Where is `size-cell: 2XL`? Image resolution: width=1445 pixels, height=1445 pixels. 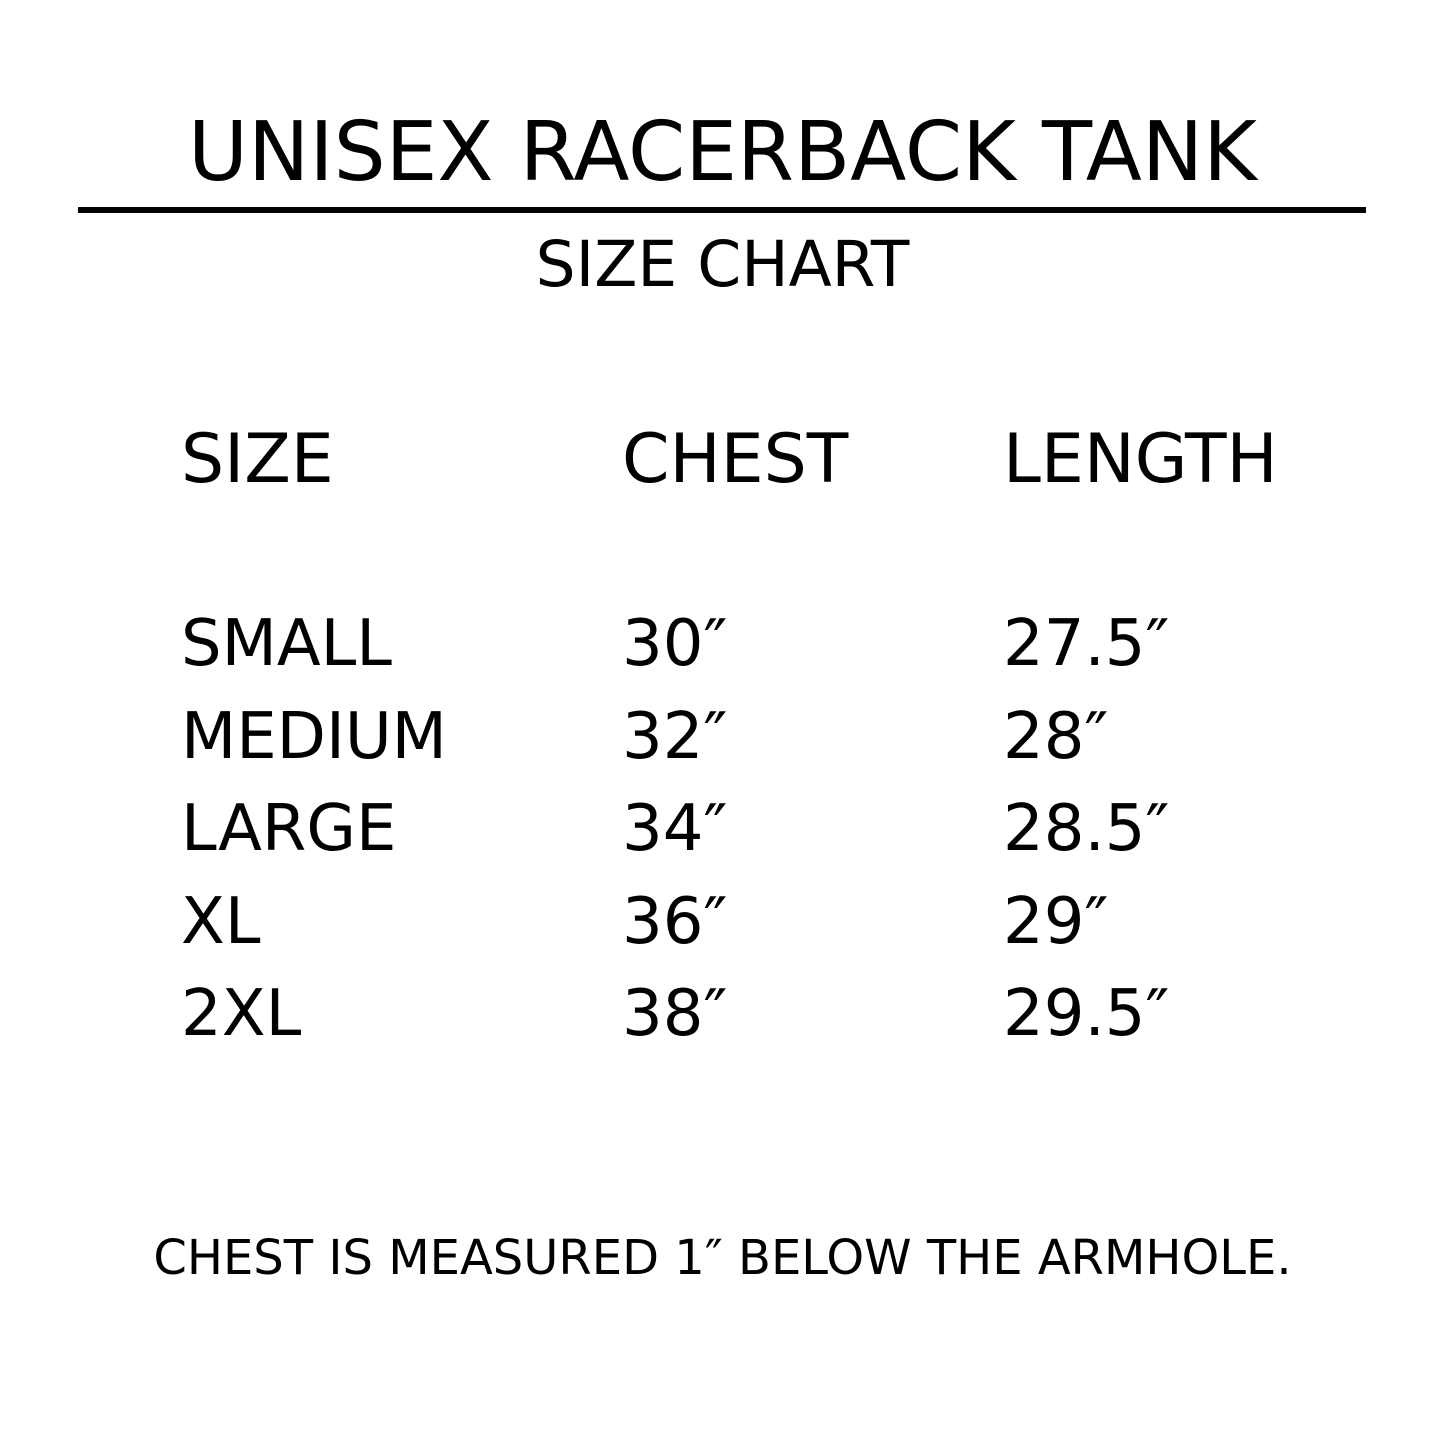 size-cell: 2XL is located at coordinates (241, 1014).